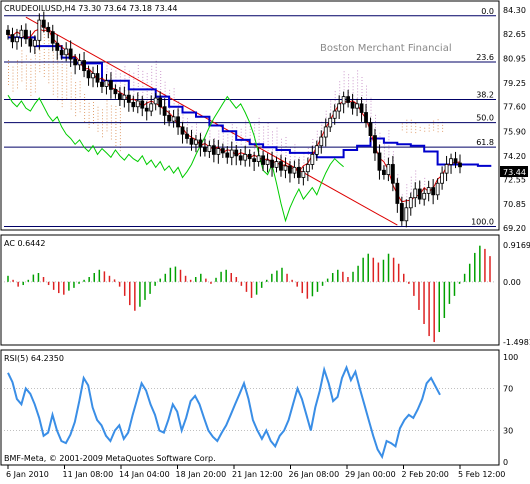 The width and height of the screenshot is (530, 484). I want to click on x-axis-tick: 14 Jan 04:00, so click(144, 474).